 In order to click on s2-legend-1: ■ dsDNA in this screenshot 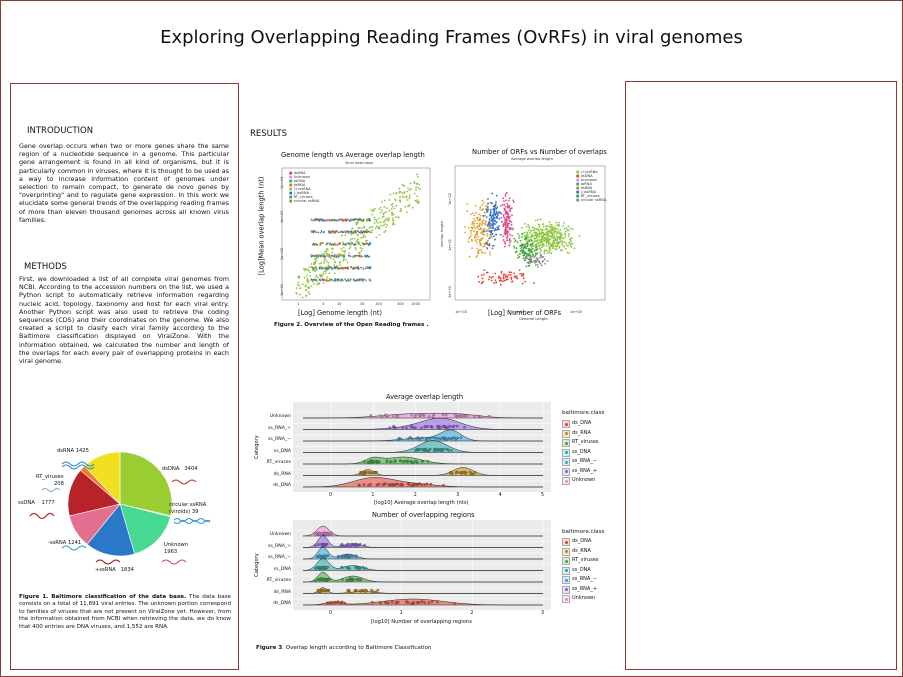, I will do `click(584, 176)`.